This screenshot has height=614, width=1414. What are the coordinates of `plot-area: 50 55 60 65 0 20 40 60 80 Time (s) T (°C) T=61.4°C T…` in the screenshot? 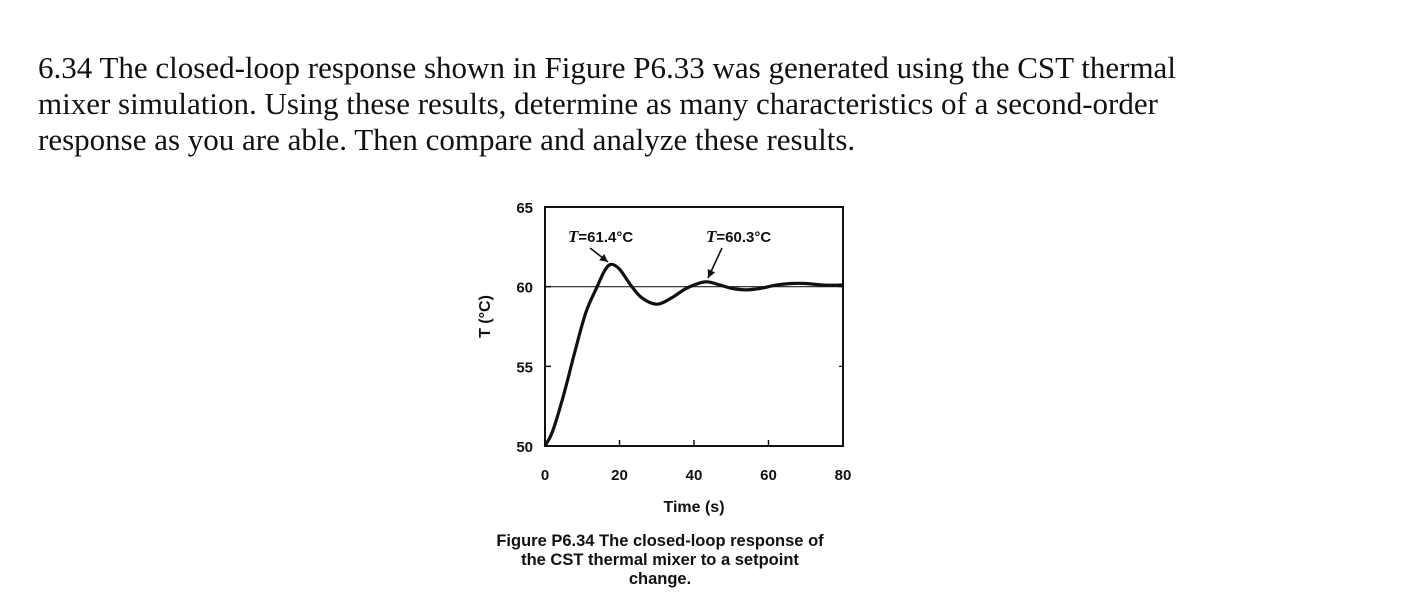 It's located at (664, 358).